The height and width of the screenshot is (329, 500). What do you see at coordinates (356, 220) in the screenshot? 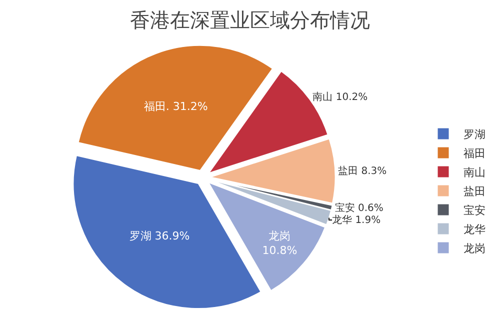
I see `data-label: 龙华 1.9%` at bounding box center [356, 220].